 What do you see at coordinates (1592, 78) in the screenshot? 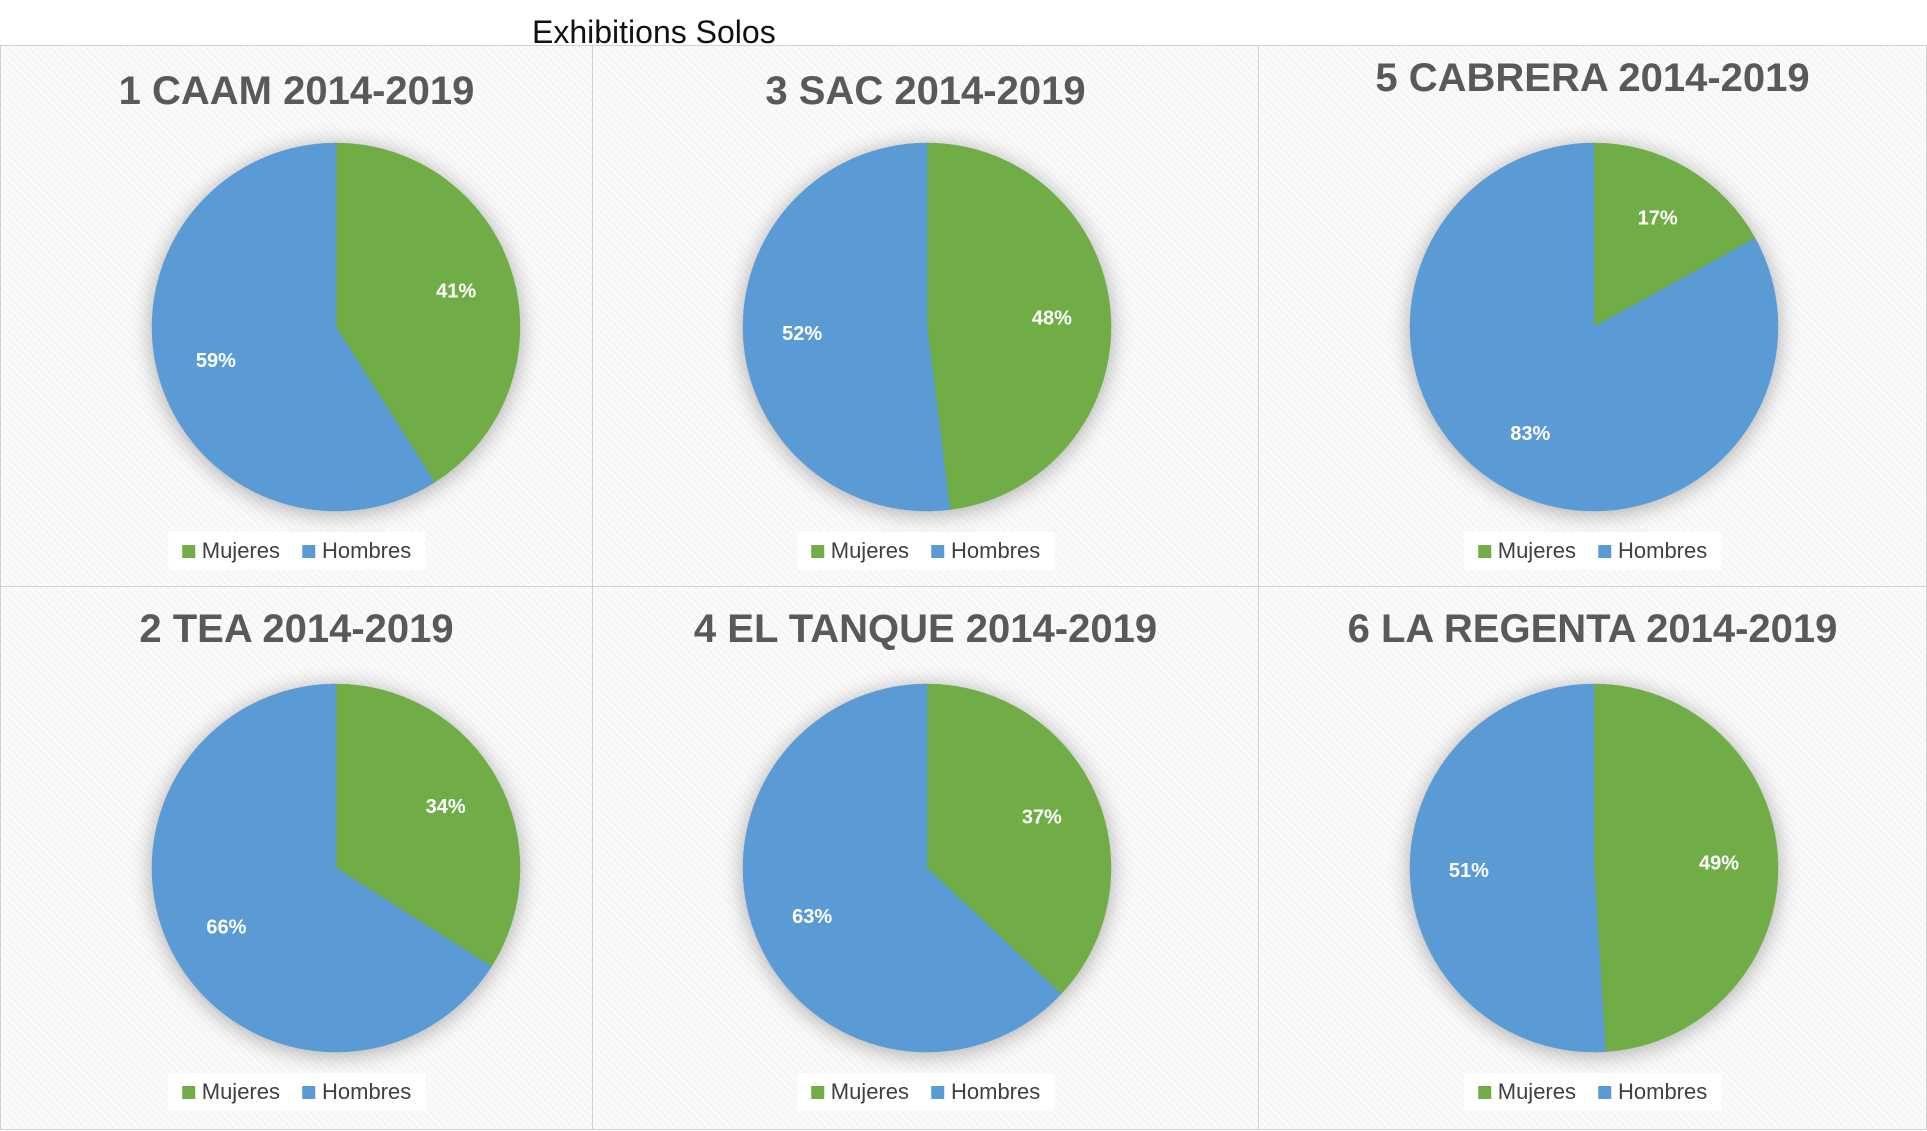
I see `chart-title: 5 CABRERA 2014-2019` at bounding box center [1592, 78].